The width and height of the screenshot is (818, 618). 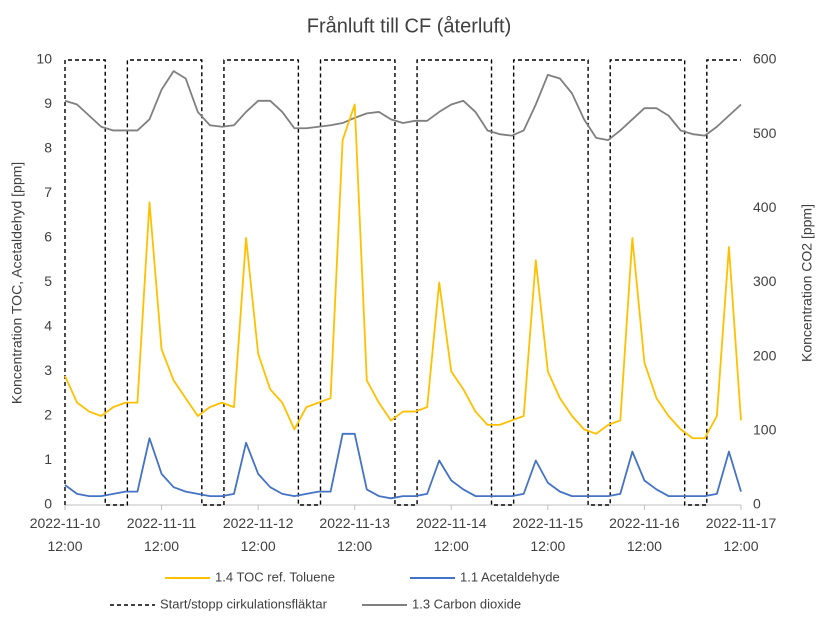 What do you see at coordinates (765, 59) in the screenshot?
I see `y2-tick-label: 600` at bounding box center [765, 59].